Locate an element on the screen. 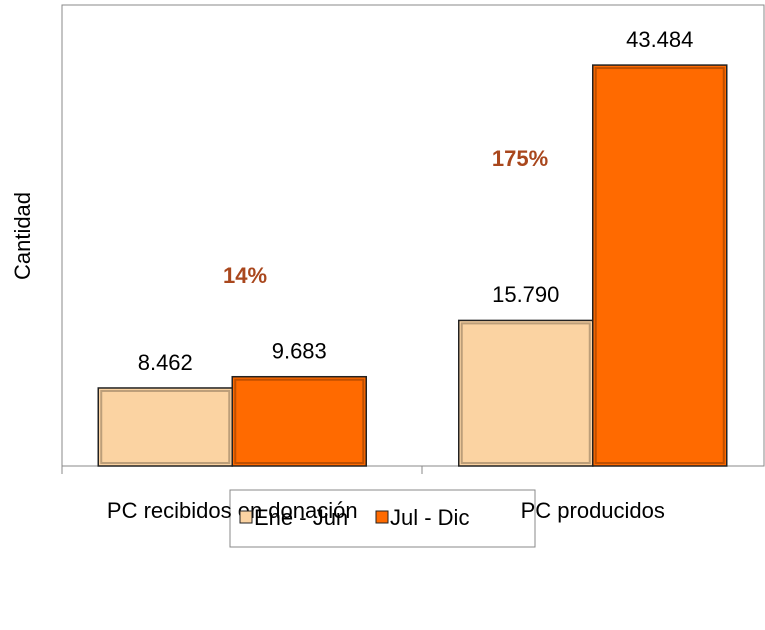 The height and width of the screenshot is (630, 765). annotation: 175% is located at coordinates (520, 158).